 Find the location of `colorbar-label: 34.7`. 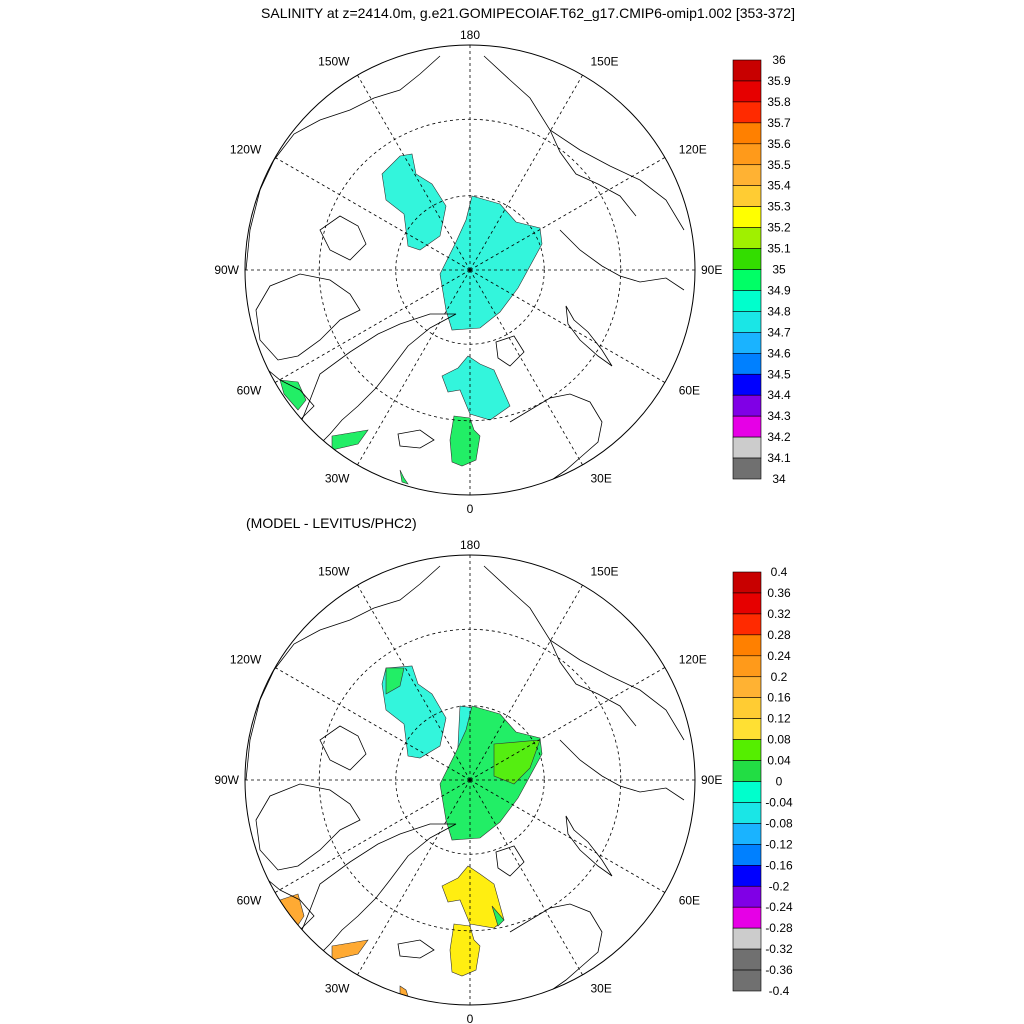

colorbar-label: 34.7 is located at coordinates (779, 332).